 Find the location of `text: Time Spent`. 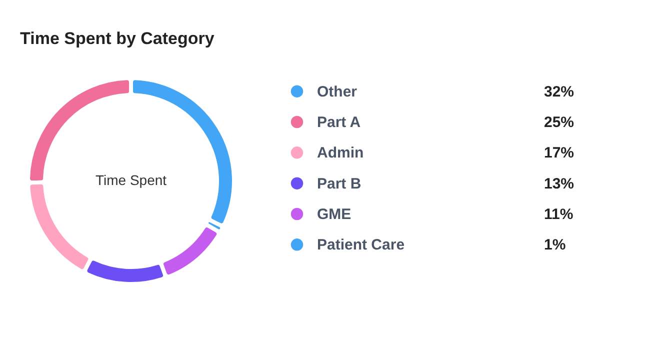

text: Time Spent is located at coordinates (131, 180).